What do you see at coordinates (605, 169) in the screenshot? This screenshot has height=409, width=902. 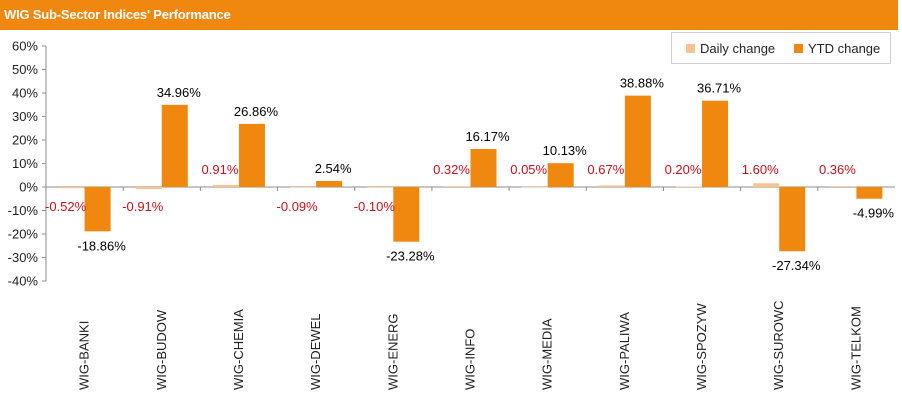 I see `data-label-daily-change: 0.67%` at bounding box center [605, 169].